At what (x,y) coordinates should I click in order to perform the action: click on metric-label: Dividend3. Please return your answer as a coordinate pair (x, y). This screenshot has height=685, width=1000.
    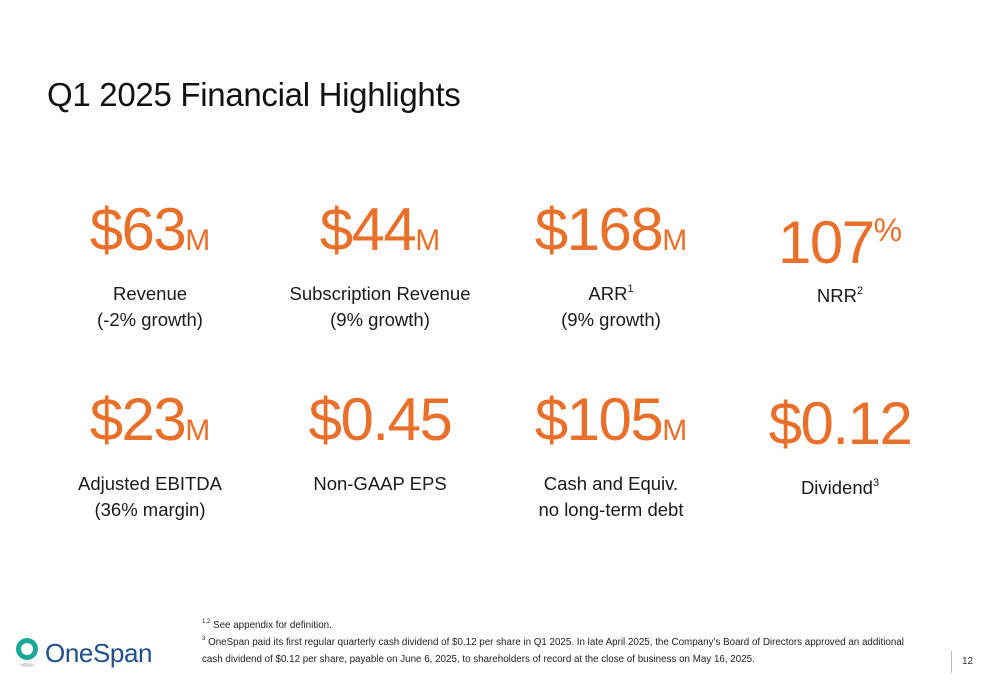
    Looking at the image, I should click on (840, 487).